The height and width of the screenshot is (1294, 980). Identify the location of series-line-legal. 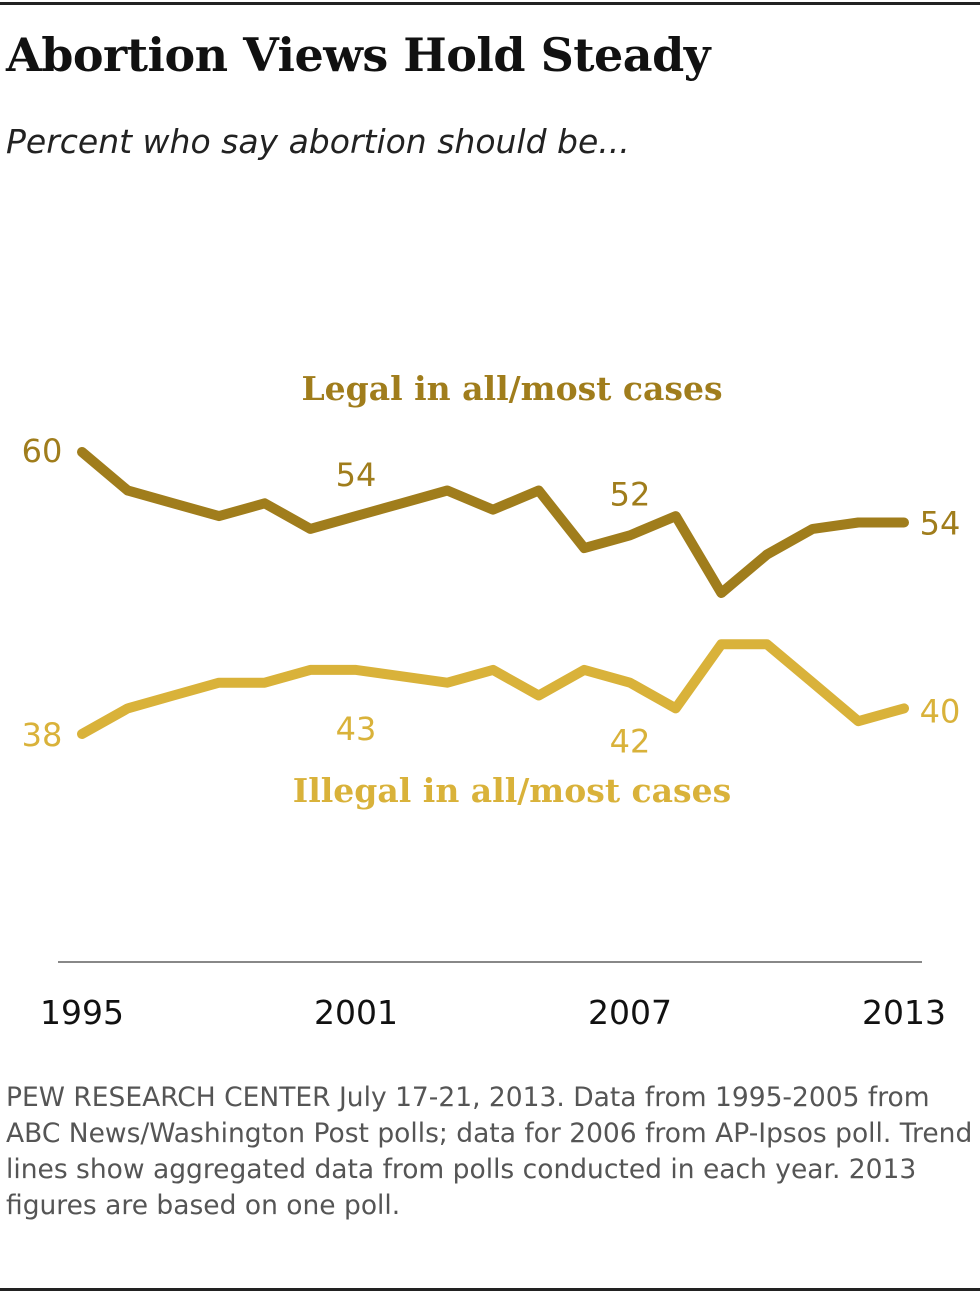
(493, 522).